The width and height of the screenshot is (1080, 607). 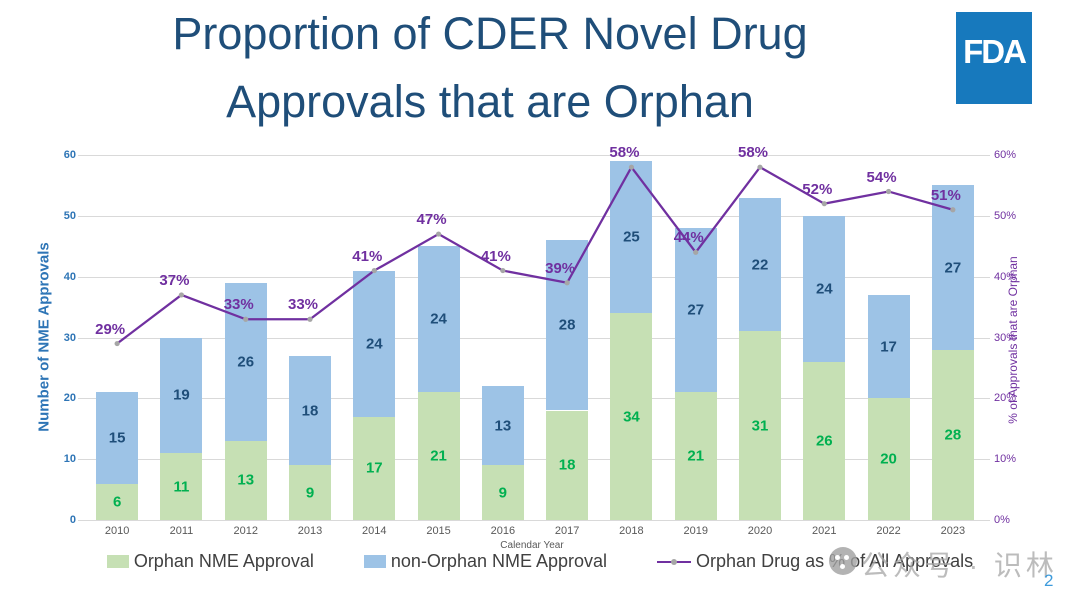 I want to click on legend-item-non-orphan: non-Orphan NME Approval, so click(x=485, y=561).